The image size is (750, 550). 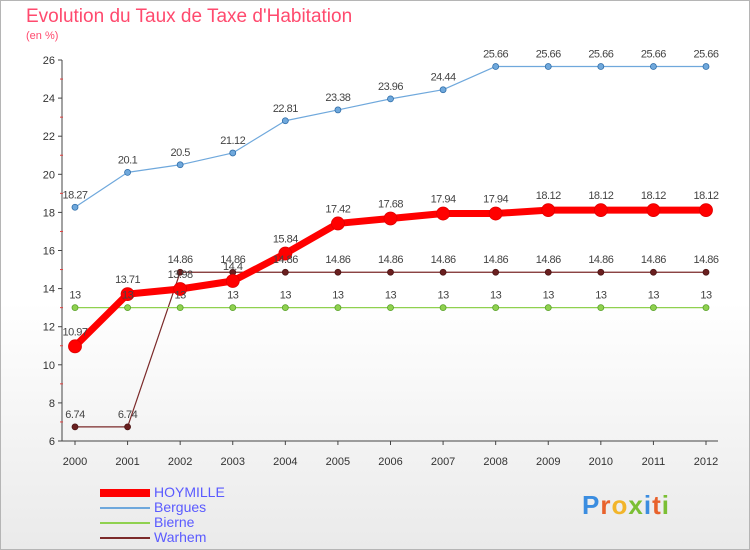 I want to click on y-tick-label: 22, so click(x=49, y=137).